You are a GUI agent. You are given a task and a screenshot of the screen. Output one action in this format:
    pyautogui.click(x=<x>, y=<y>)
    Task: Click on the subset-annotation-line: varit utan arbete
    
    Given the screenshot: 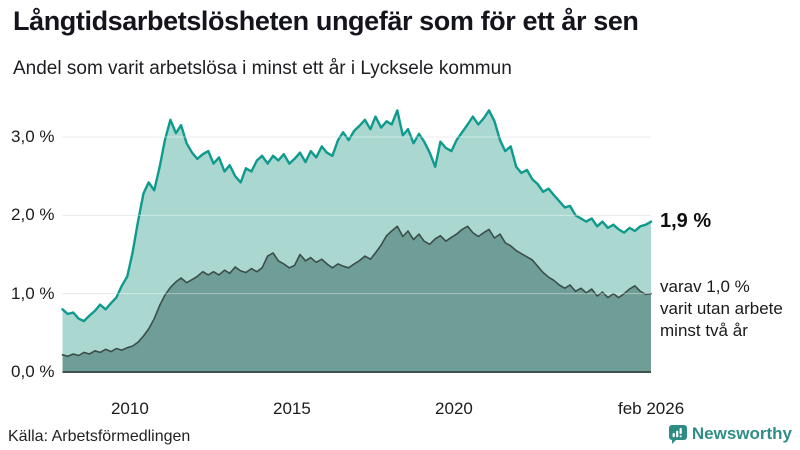 What is the action you would take?
    pyautogui.click(x=721, y=308)
    